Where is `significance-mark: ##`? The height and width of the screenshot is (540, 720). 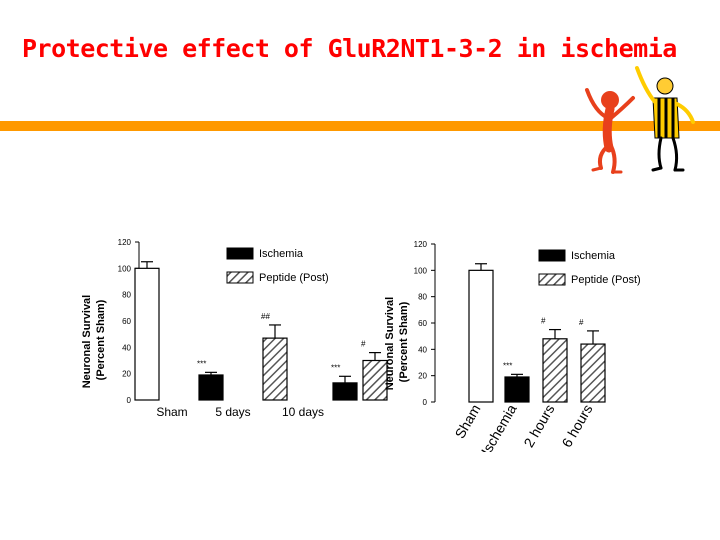 significance-mark: ## is located at coordinates (265, 316).